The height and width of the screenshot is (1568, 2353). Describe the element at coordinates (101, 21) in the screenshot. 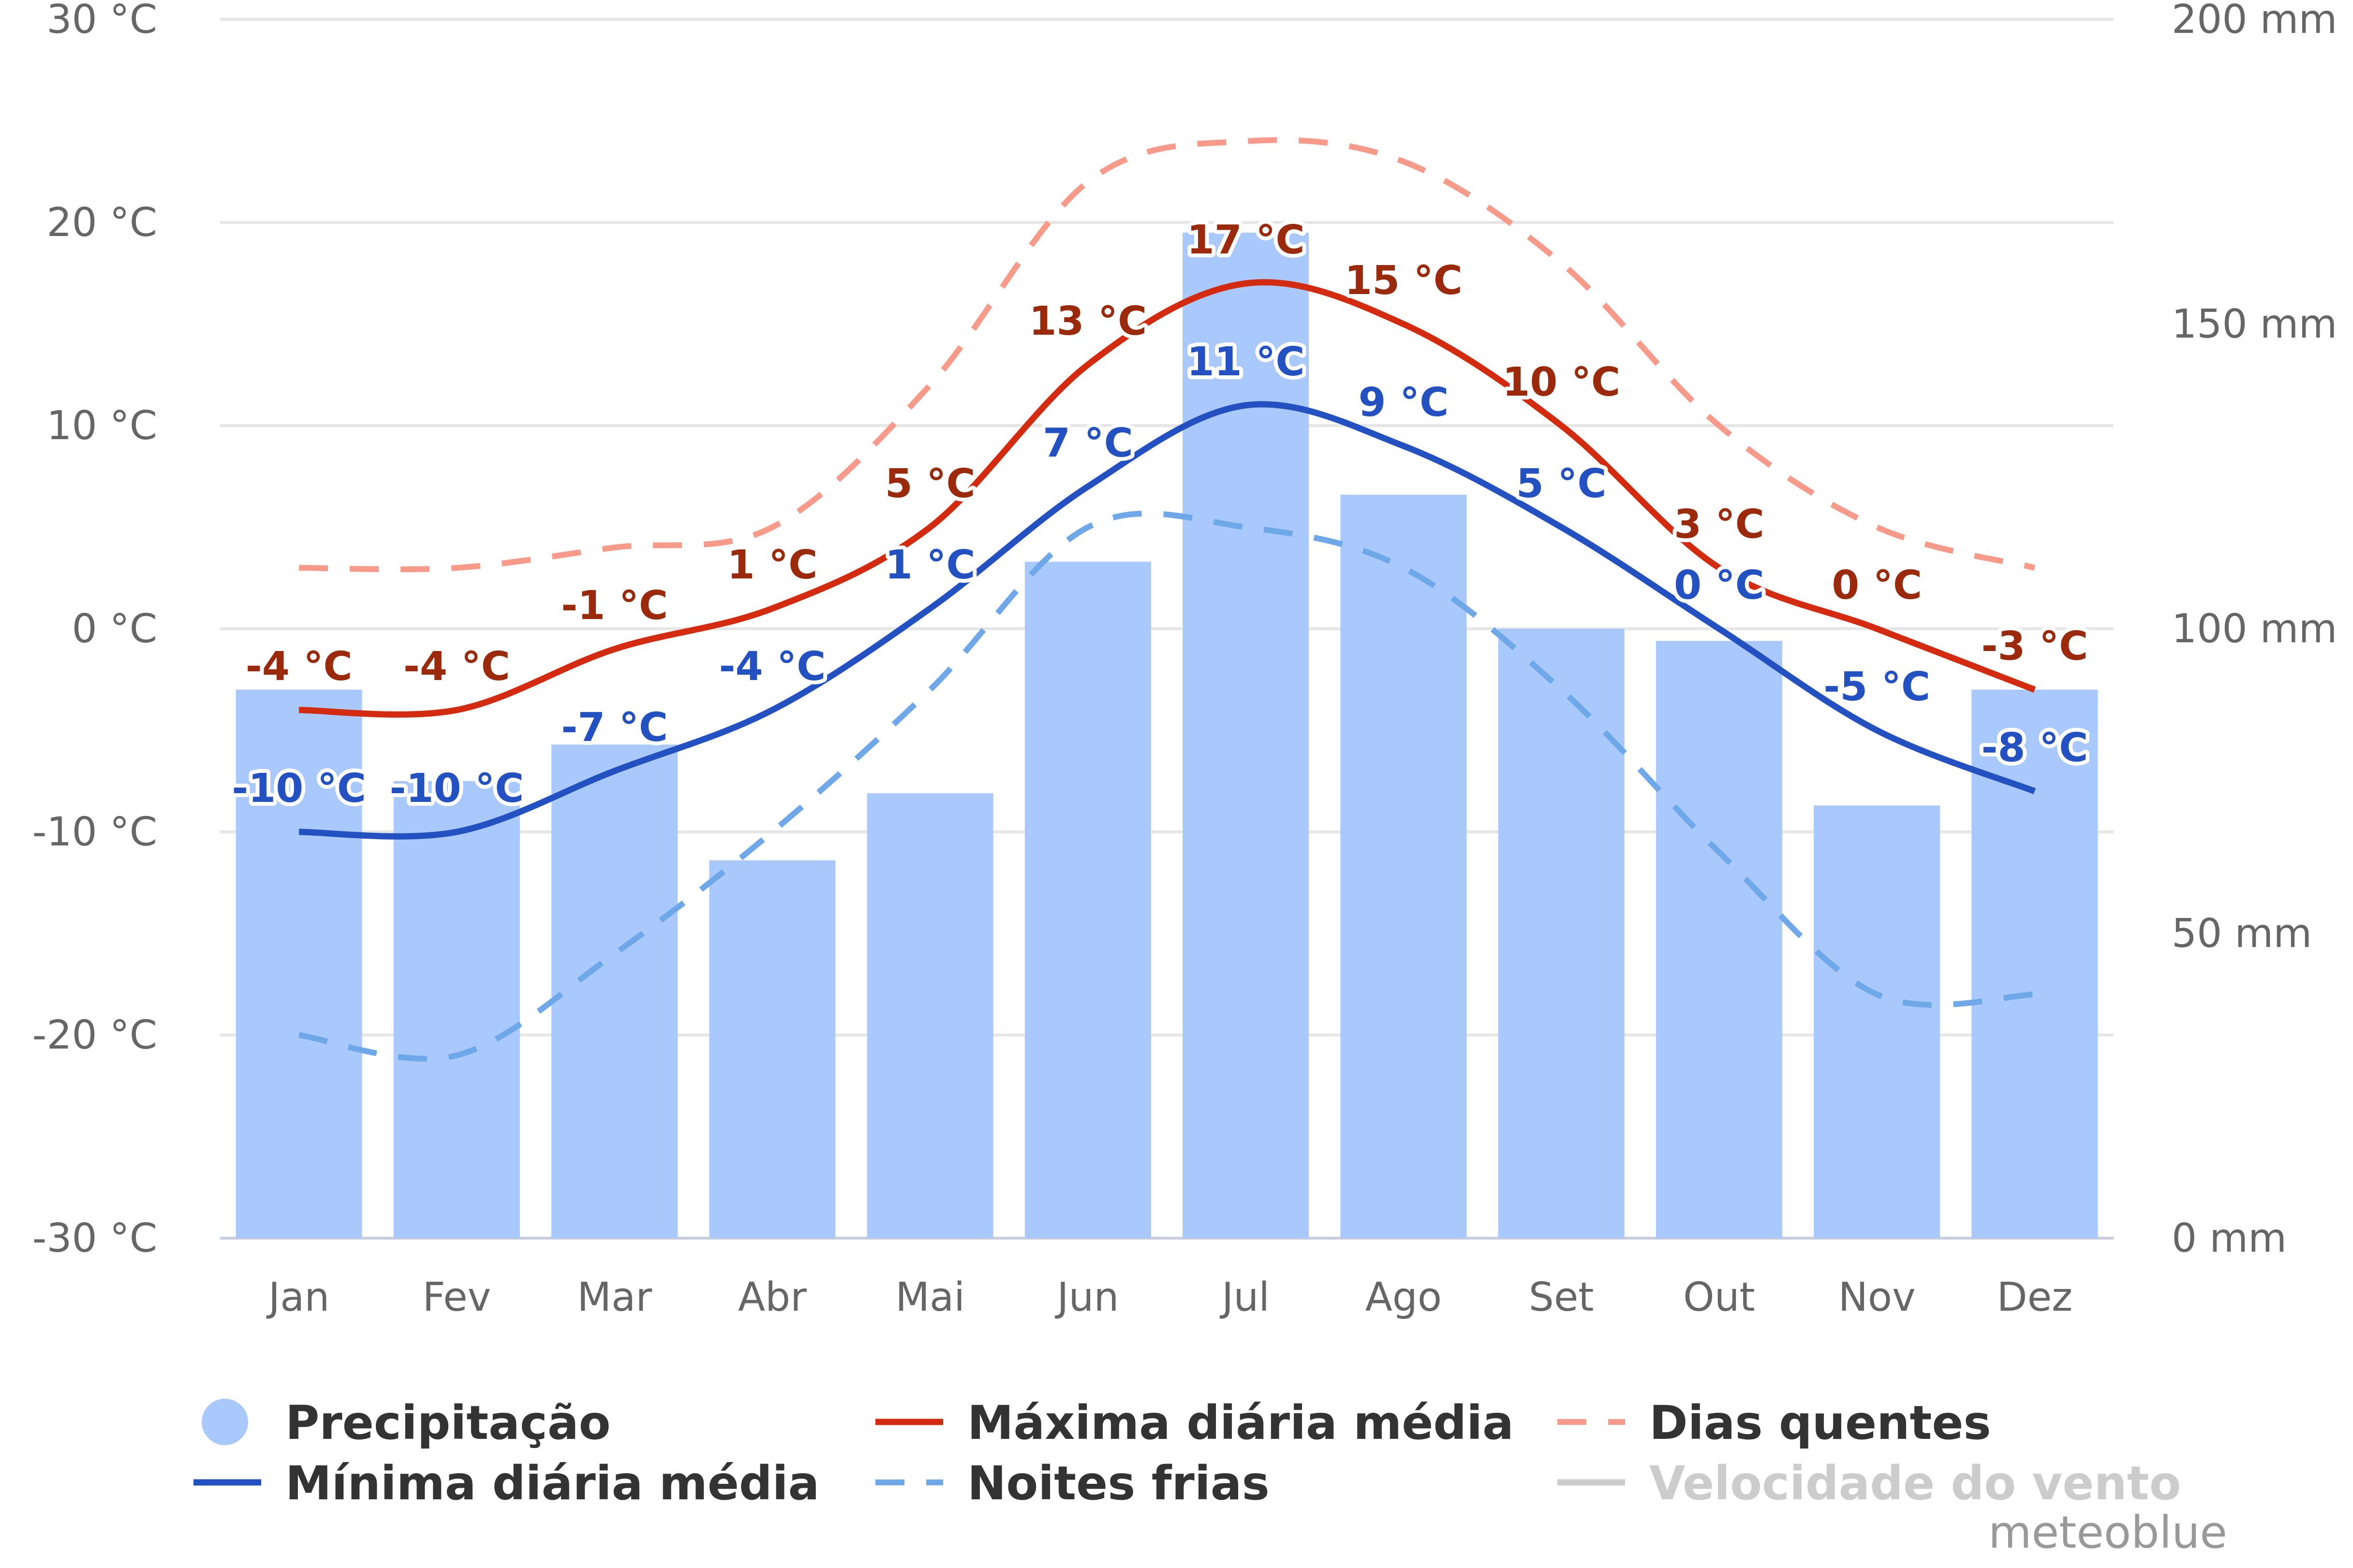

I see `y-left-tick-label: 30 °C` at that location.